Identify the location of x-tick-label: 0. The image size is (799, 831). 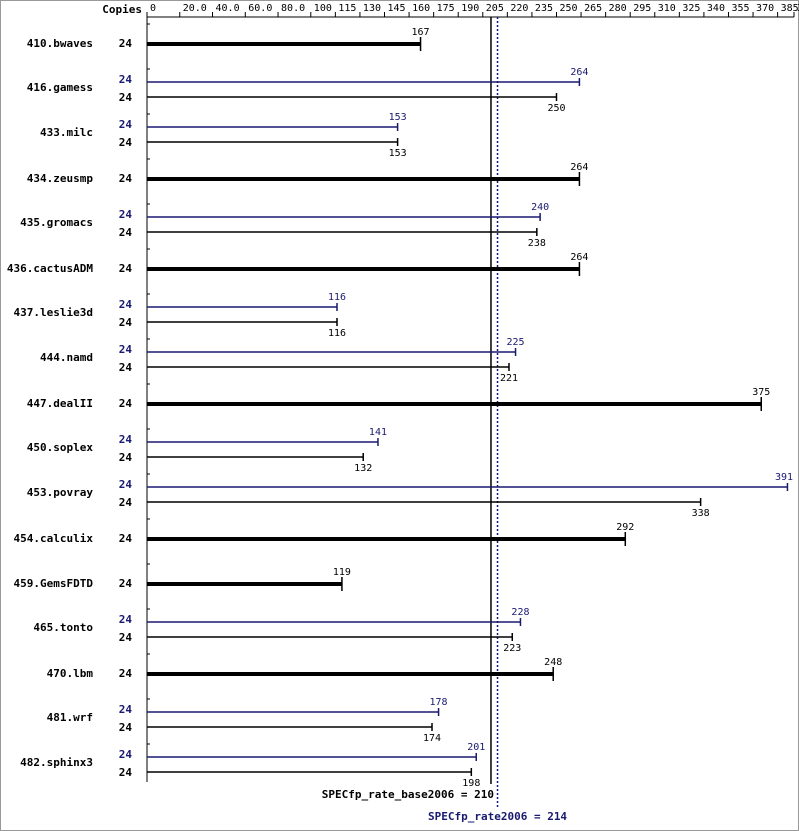
(153, 8).